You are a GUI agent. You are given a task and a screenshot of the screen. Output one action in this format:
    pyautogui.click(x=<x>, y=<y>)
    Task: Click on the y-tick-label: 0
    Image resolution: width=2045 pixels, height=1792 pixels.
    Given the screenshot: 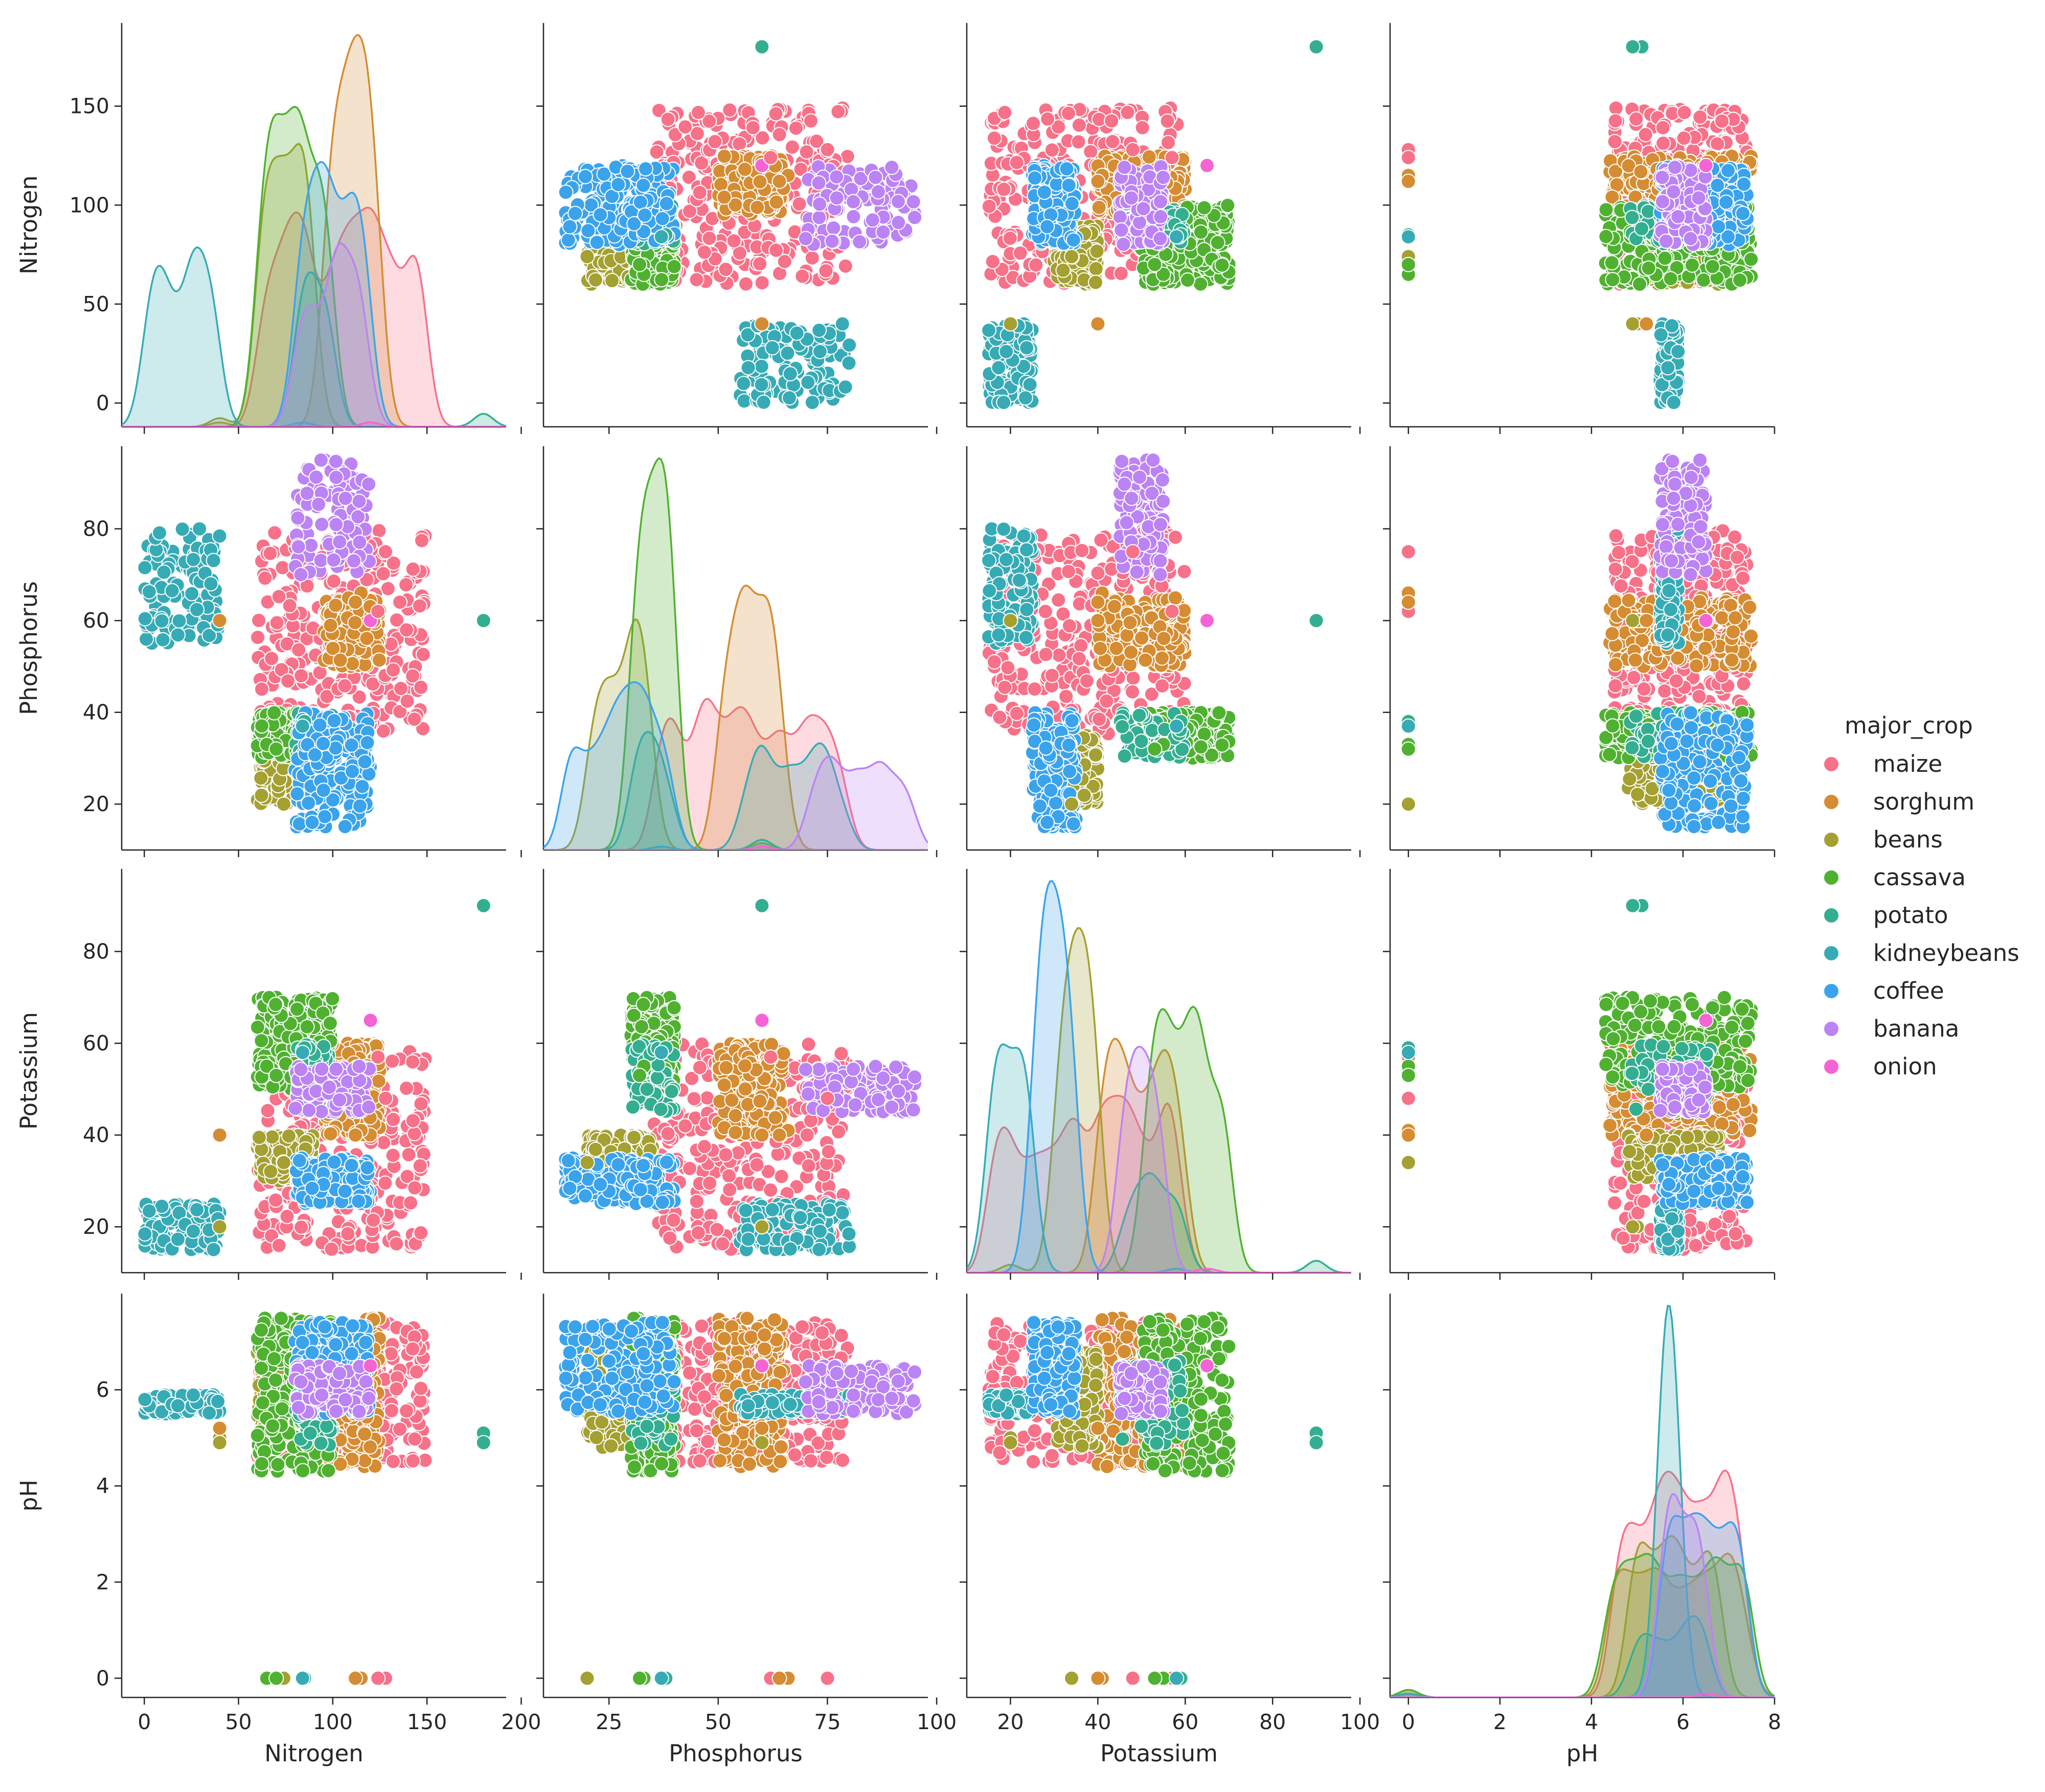 What is the action you would take?
    pyautogui.click(x=102, y=403)
    